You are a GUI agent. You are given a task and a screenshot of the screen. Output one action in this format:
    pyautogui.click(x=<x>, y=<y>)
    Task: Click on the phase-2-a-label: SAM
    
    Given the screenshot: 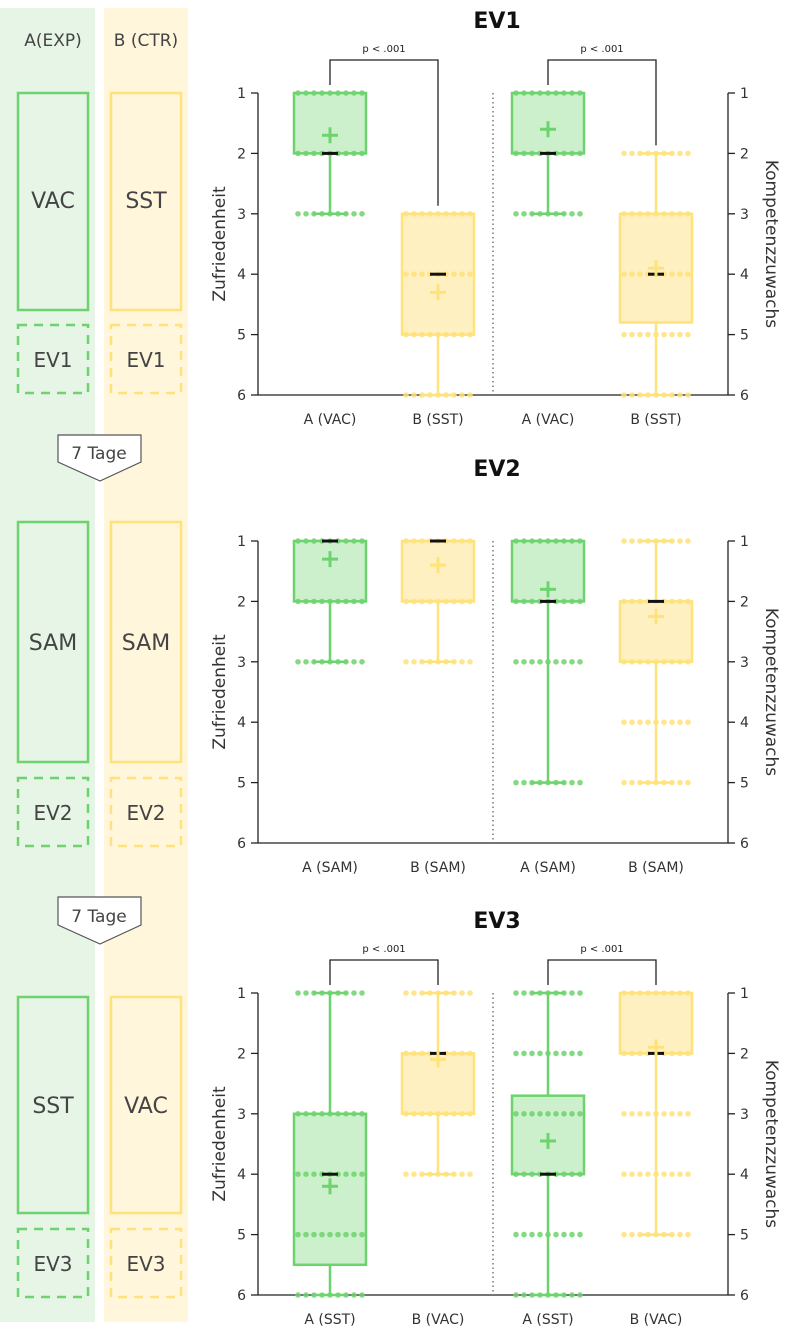 What is the action you would take?
    pyautogui.click(x=53, y=643)
    